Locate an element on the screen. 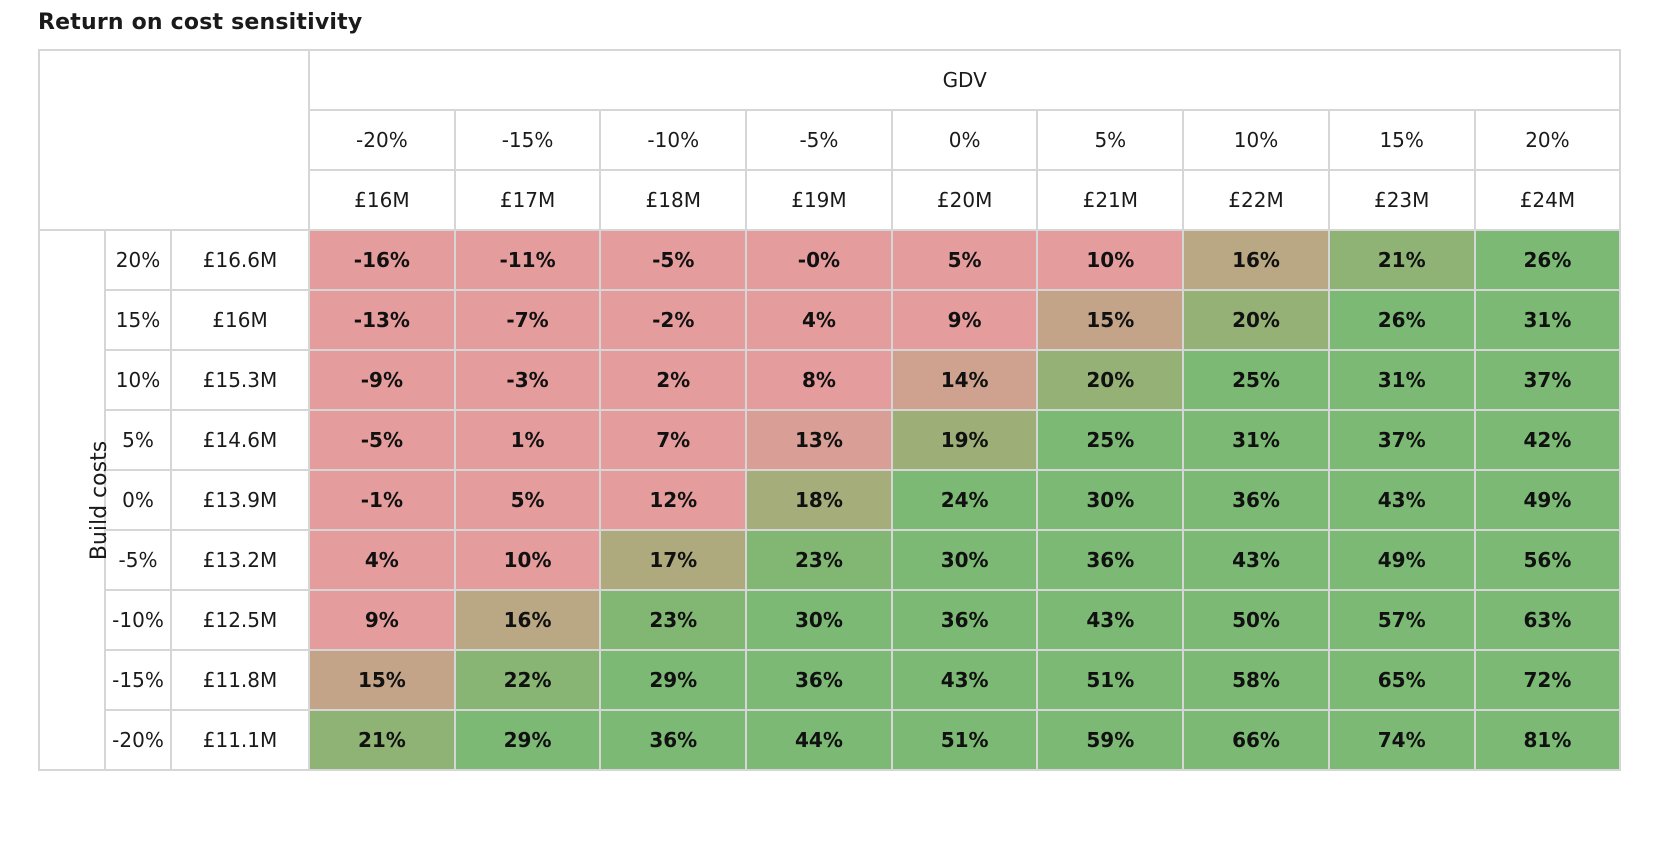 This screenshot has width=1656, height=846. return-cell: 58% is located at coordinates (1256, 680).